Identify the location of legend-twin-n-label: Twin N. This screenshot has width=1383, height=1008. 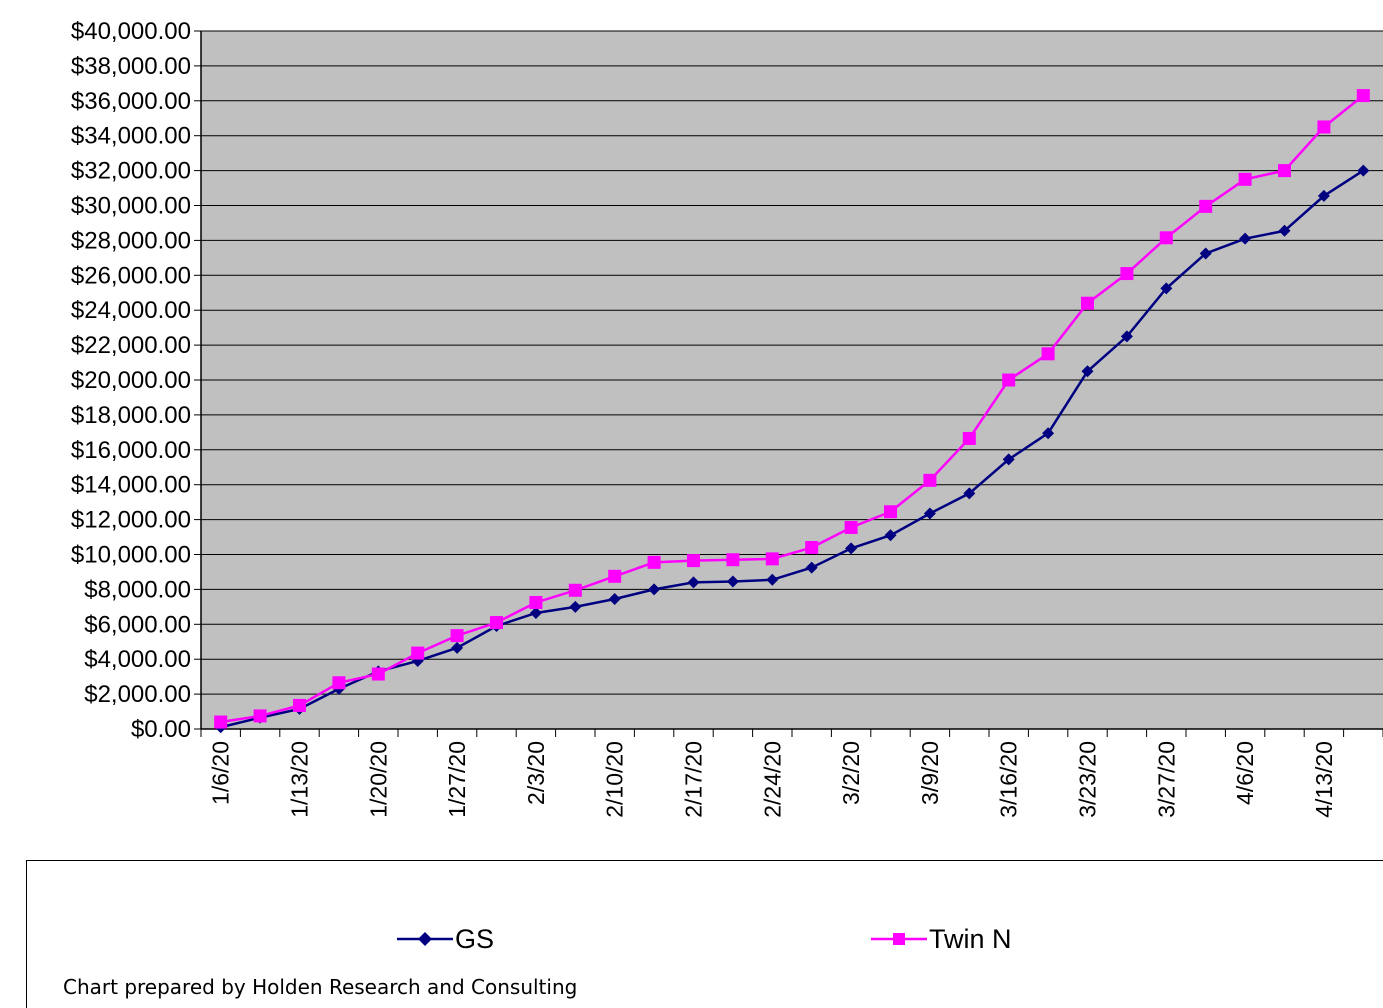
(970, 938).